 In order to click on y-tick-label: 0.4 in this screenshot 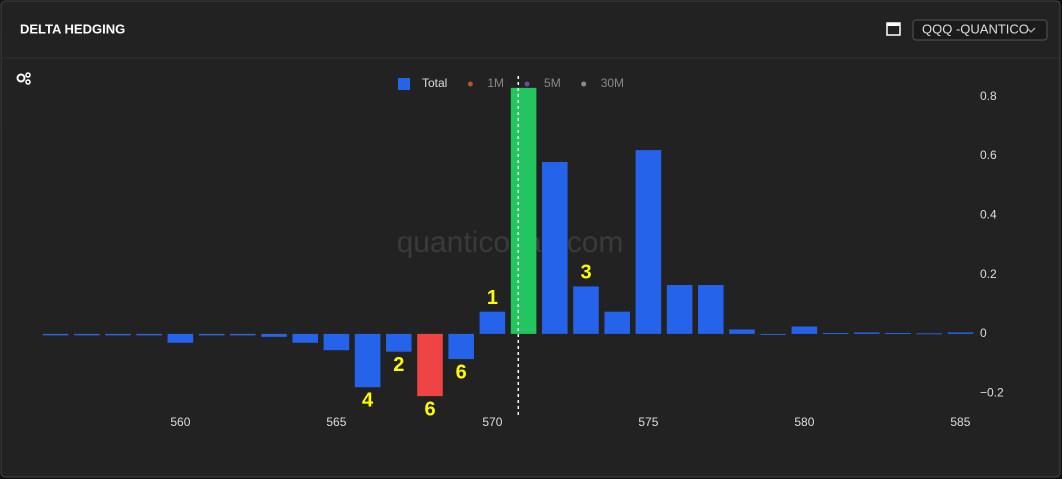, I will do `click(988, 214)`.